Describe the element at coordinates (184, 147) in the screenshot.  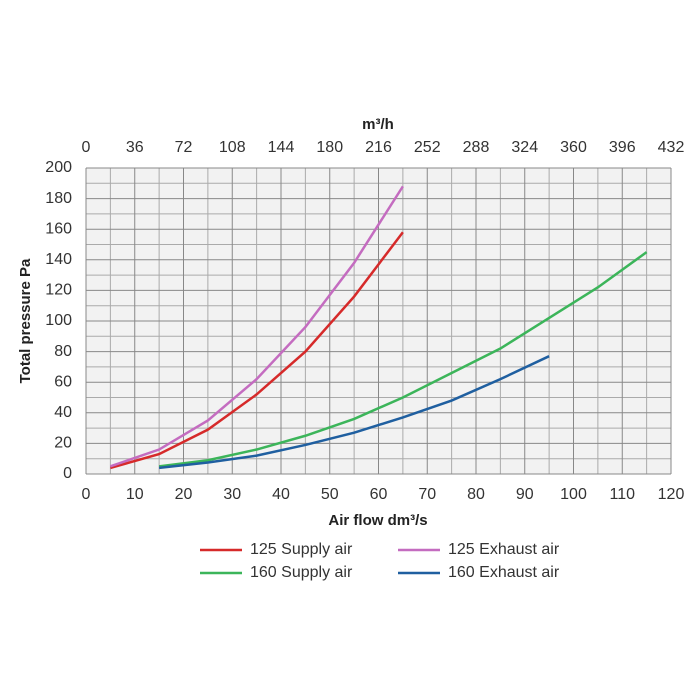
I see `top-tick-label: 72` at that location.